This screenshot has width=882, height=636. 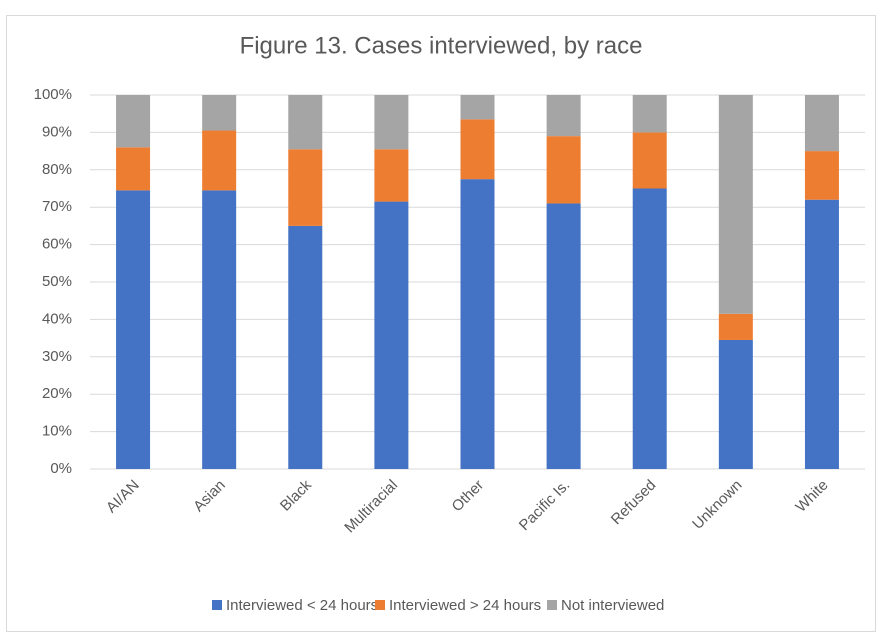 What do you see at coordinates (57, 281) in the screenshot?
I see `y-tick-label: 50%` at bounding box center [57, 281].